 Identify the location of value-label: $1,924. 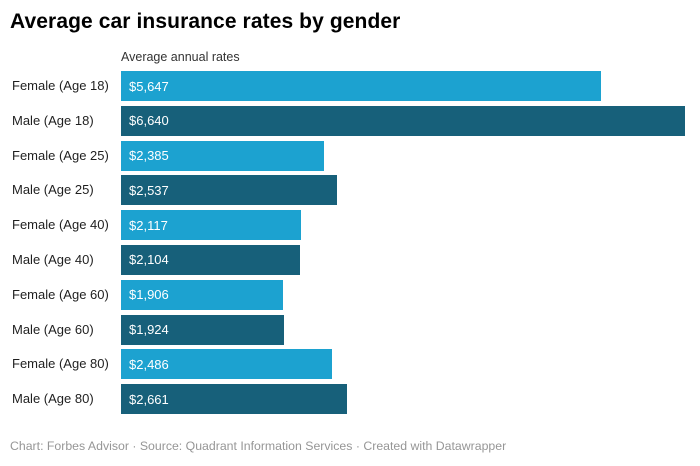
(149, 330).